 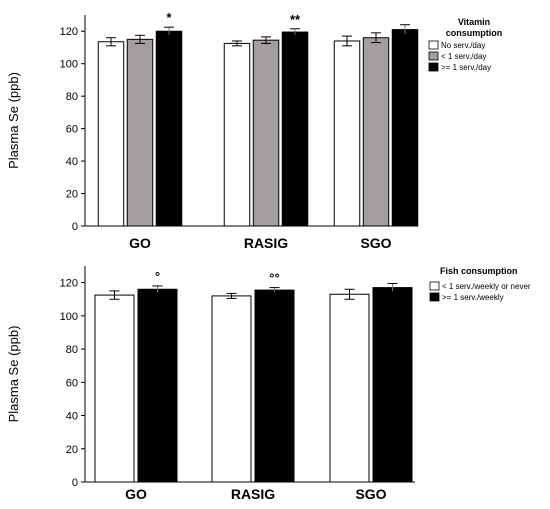 I want to click on legend-item-label: >= 1 serv./weekly, so click(x=473, y=297).